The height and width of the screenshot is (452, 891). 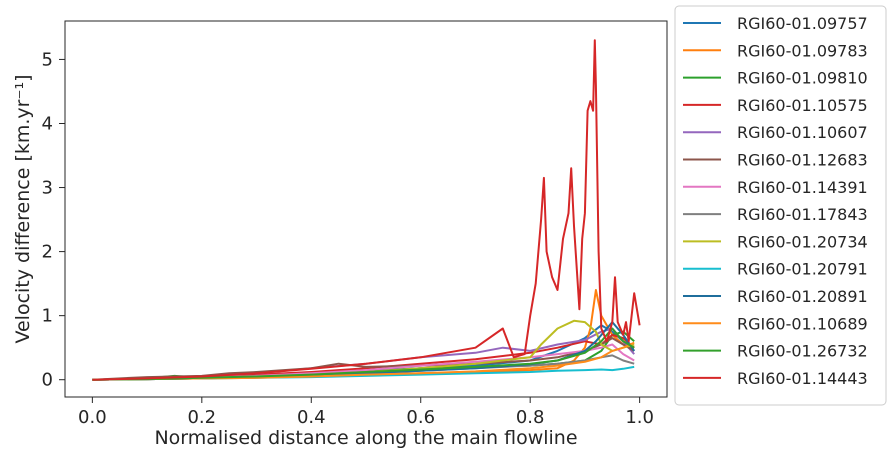 I want to click on y-axis: 0 1 2 3 4 5, so click(x=53, y=220).